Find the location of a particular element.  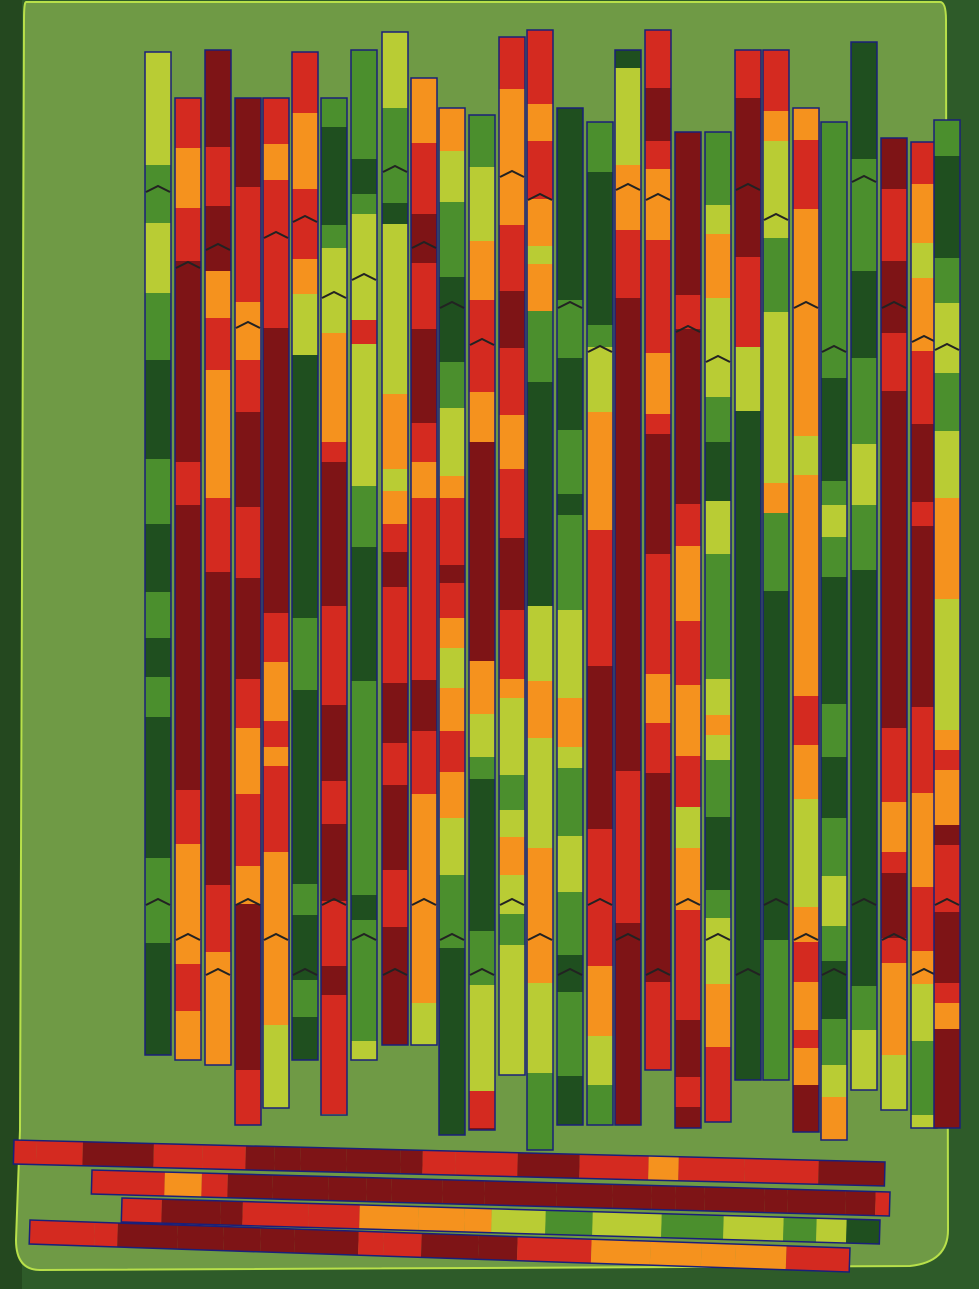

strip-body is located at coordinates (490, 1193).